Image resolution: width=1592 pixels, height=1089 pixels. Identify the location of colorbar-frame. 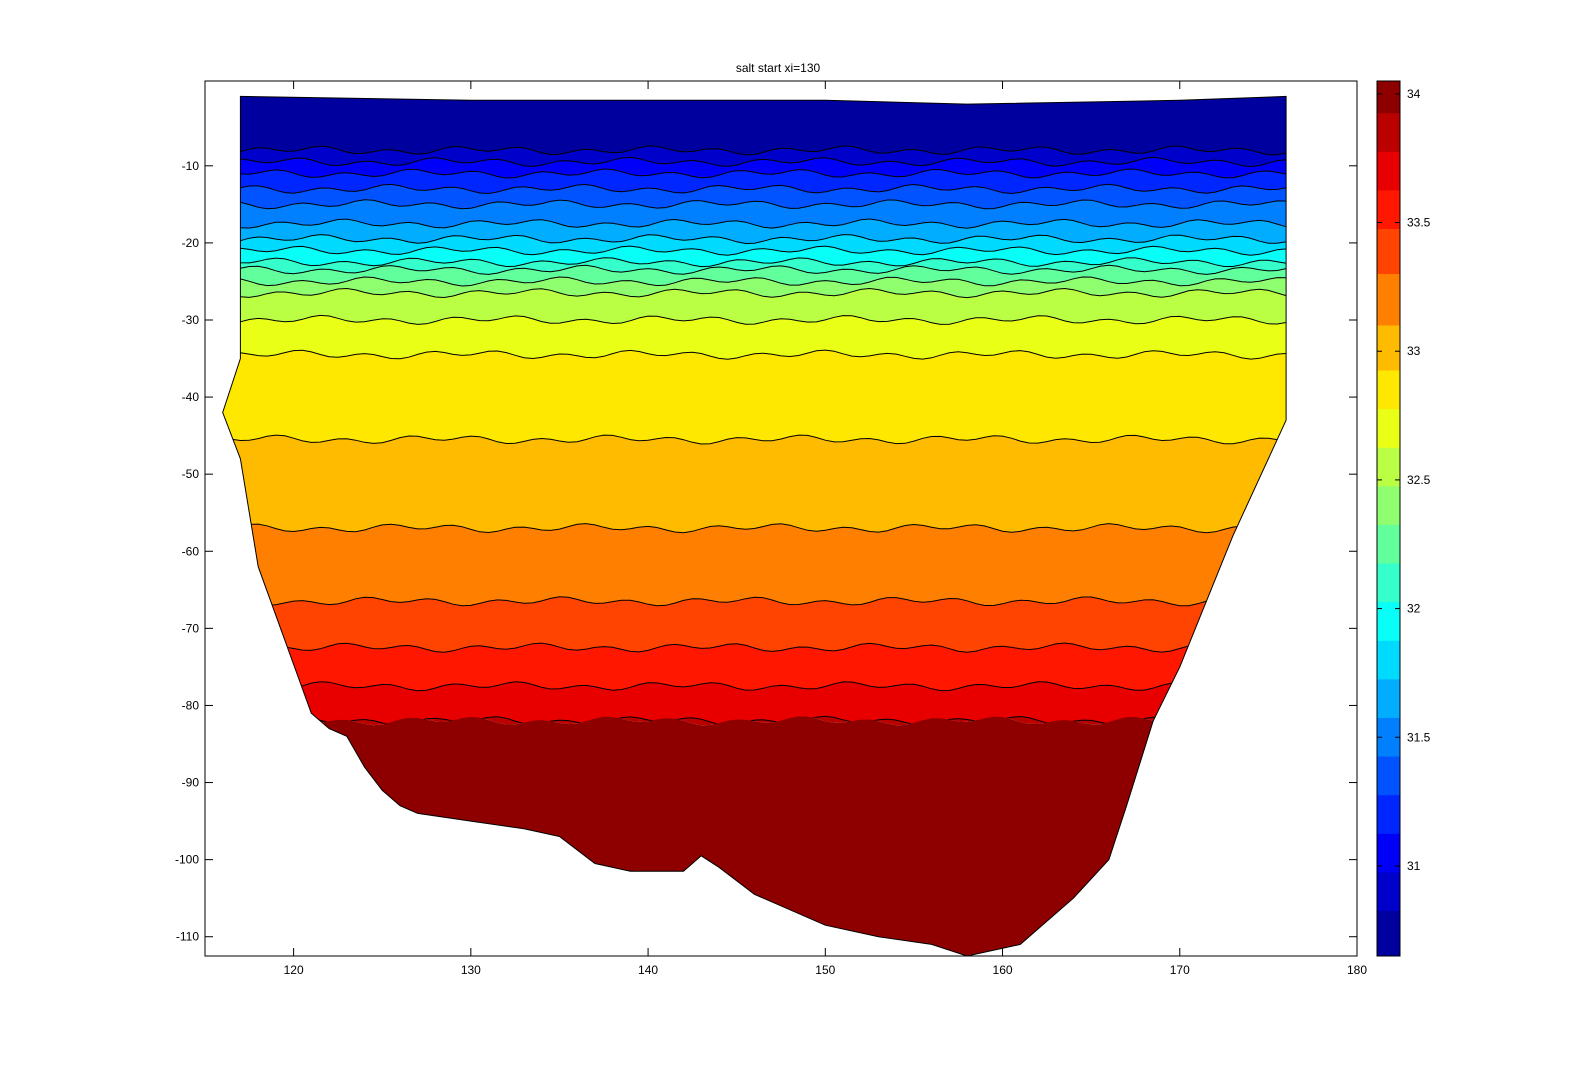
(1388, 518).